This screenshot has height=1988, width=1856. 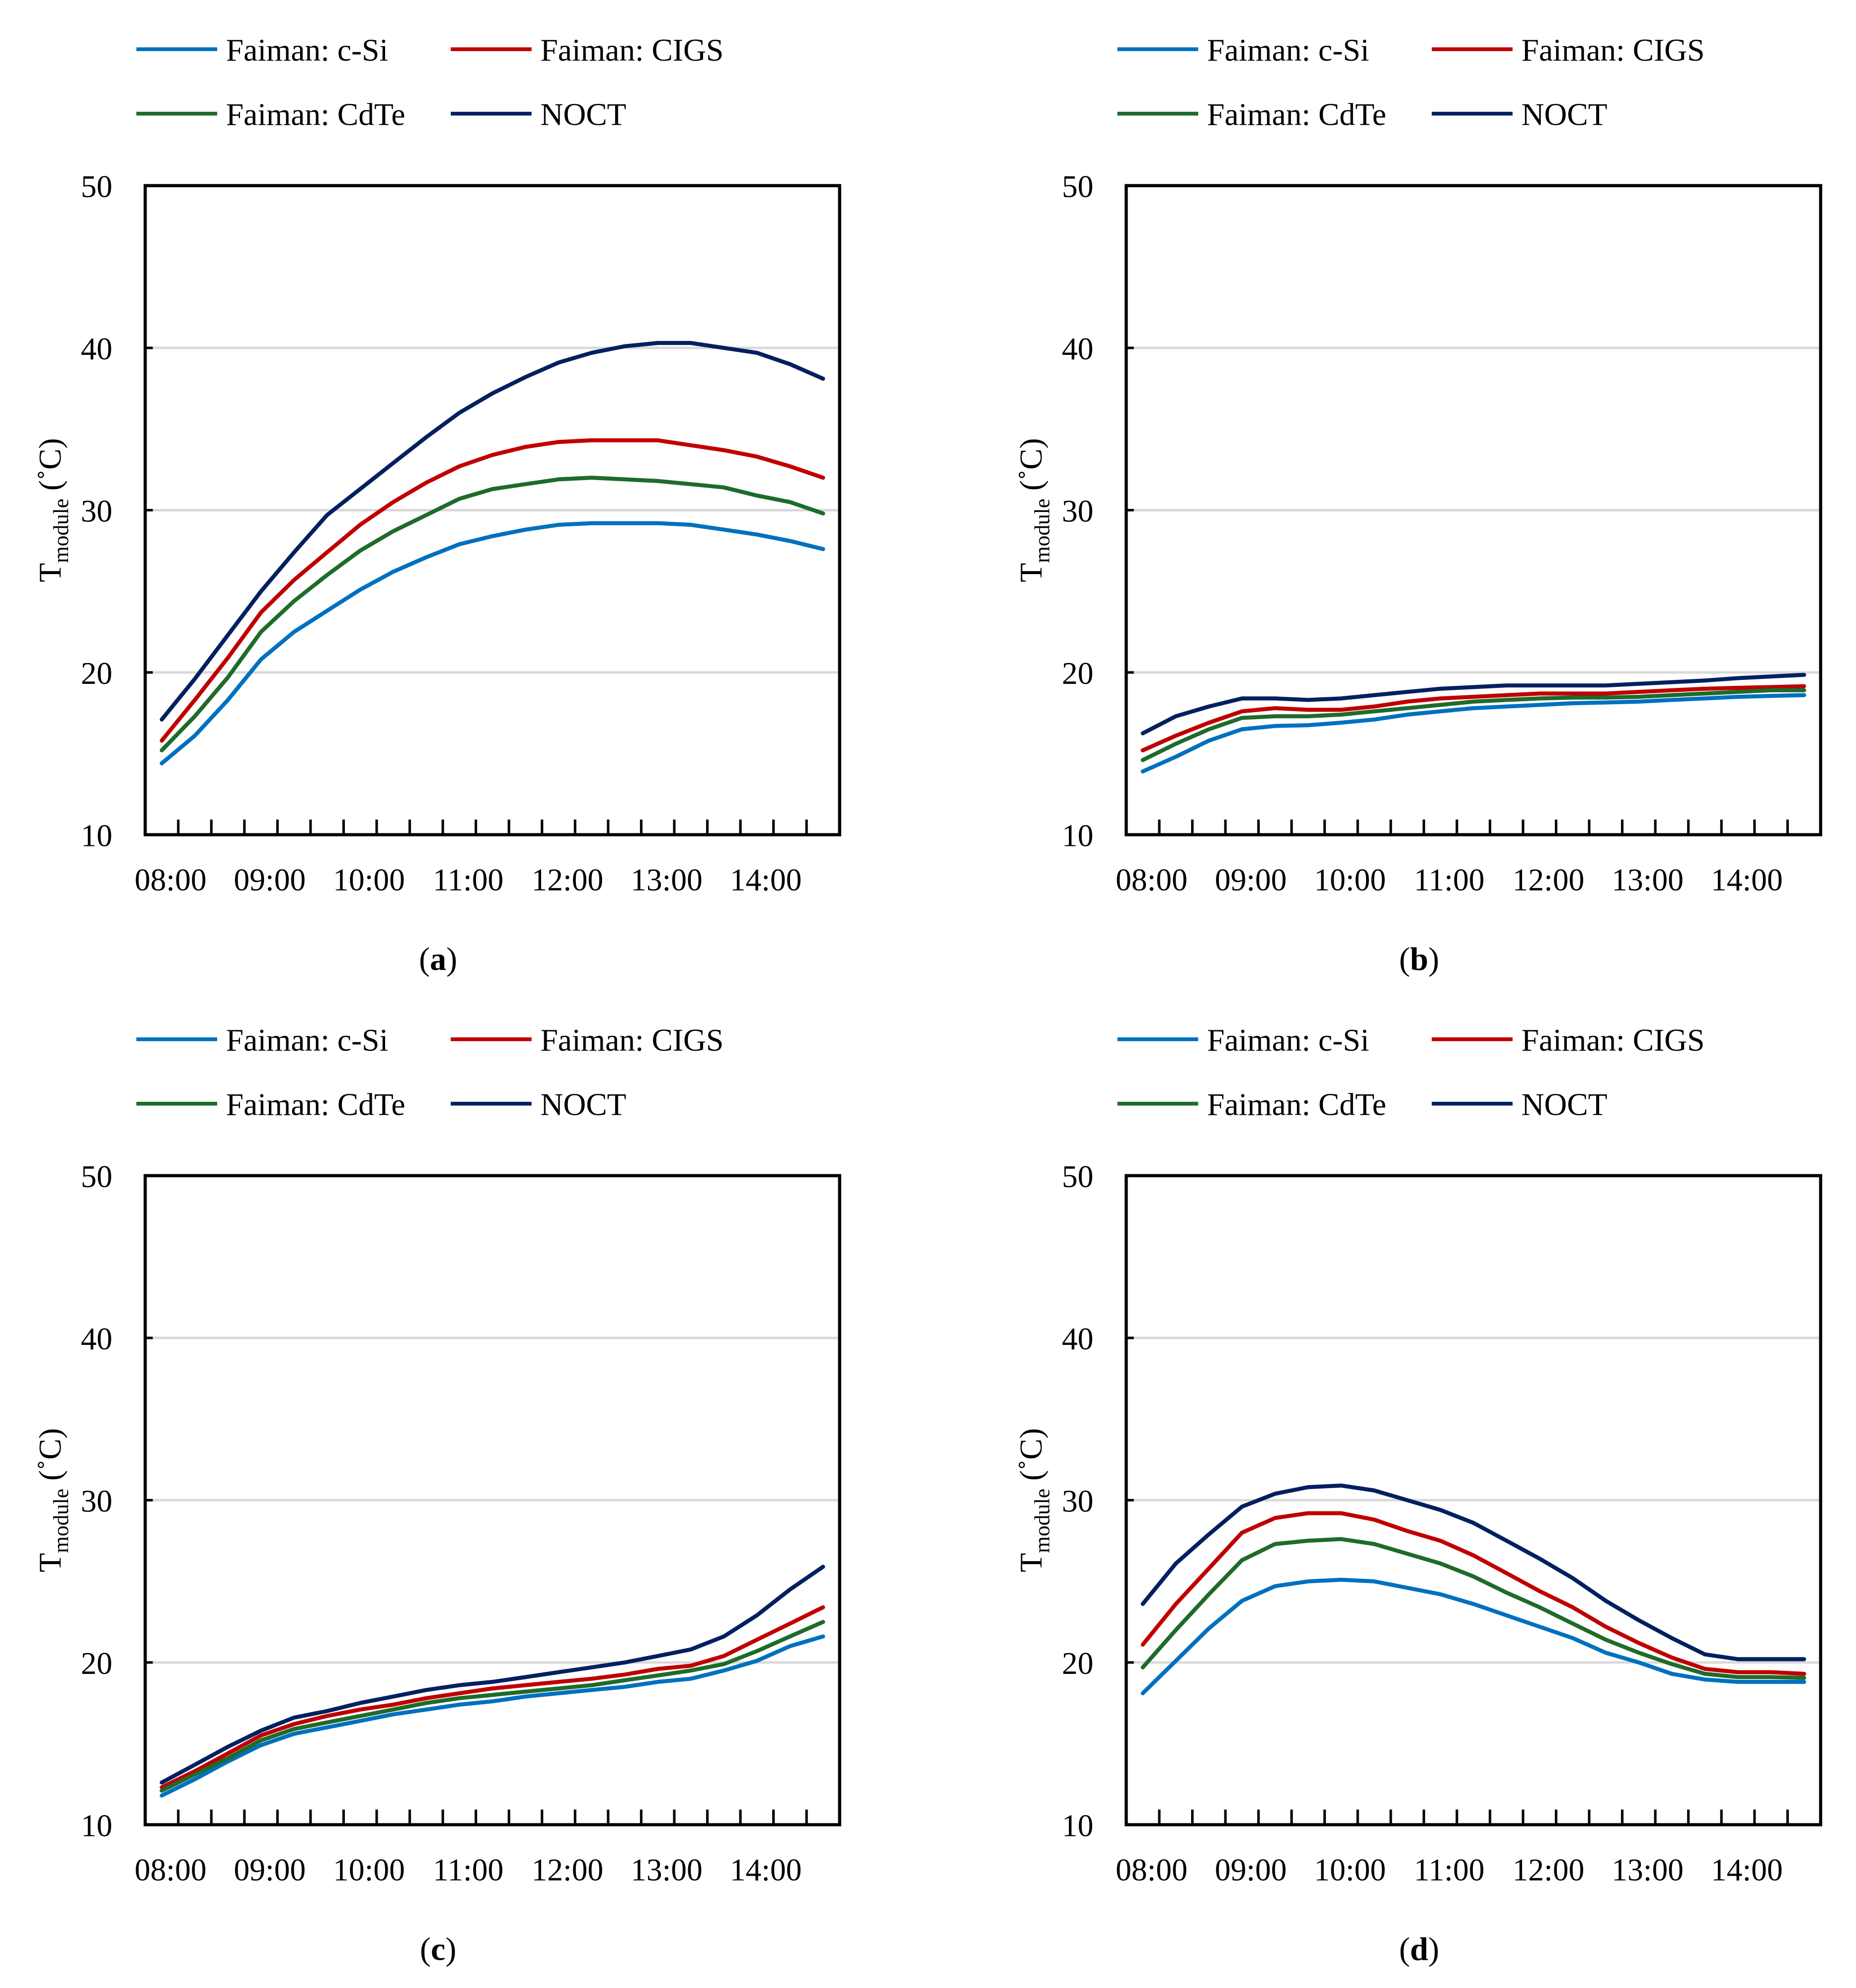 I want to click on panel-label-letter: b, so click(x=1419, y=959).